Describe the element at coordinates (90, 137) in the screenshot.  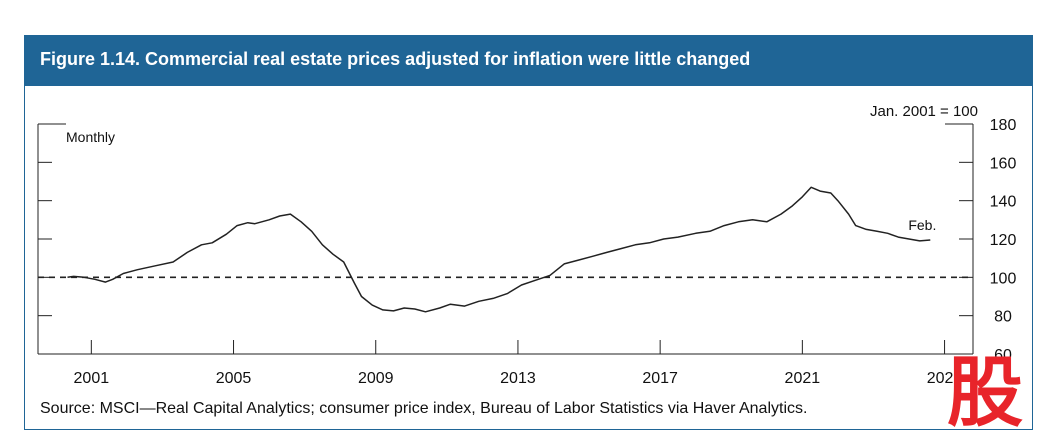
I see `frequency-note: Monthly` at that location.